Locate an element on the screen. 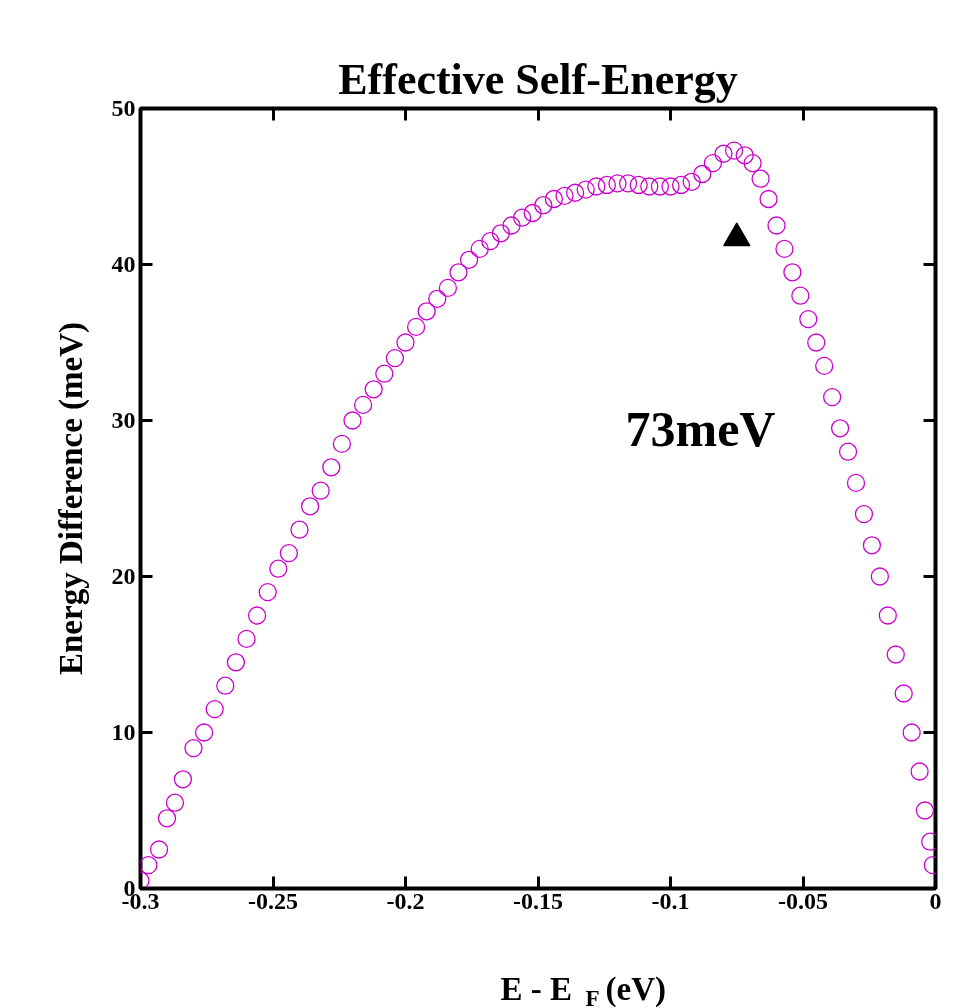 The height and width of the screenshot is (1008, 957). x-tick-label: -0.2 is located at coordinates (405, 900).